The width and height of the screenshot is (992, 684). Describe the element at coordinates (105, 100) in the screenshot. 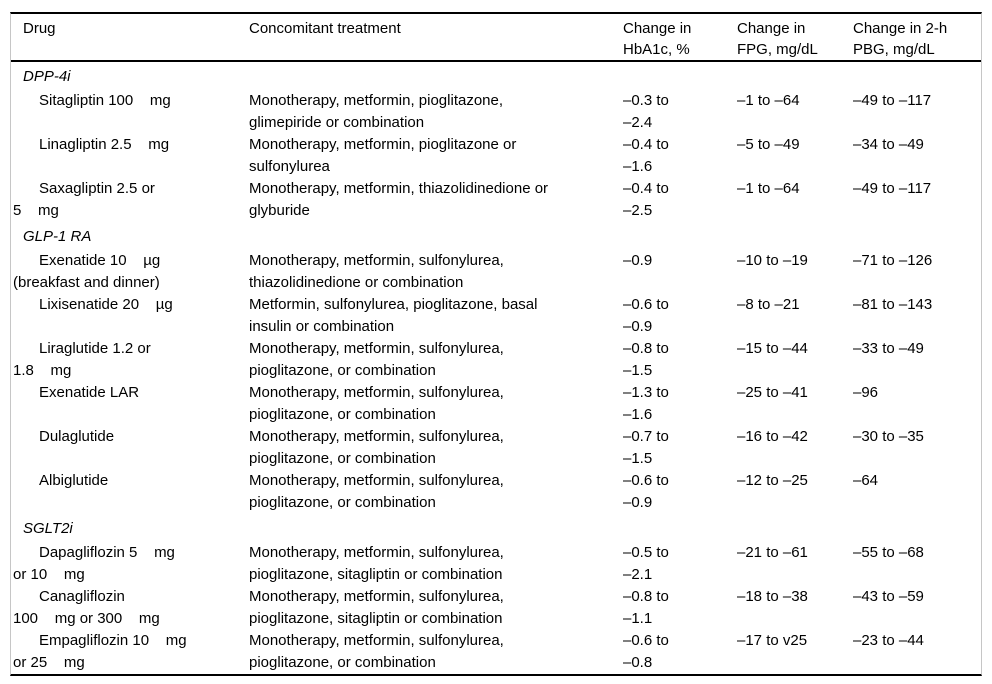

I see `drug-cell: Sitagliptin 100 mg` at that location.